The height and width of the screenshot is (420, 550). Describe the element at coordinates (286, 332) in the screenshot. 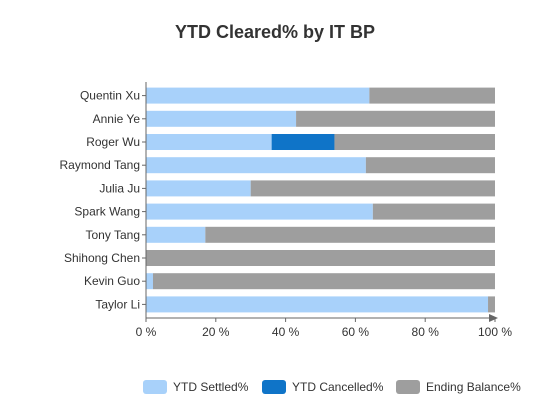

I see `x-tick-label: 40 %` at that location.